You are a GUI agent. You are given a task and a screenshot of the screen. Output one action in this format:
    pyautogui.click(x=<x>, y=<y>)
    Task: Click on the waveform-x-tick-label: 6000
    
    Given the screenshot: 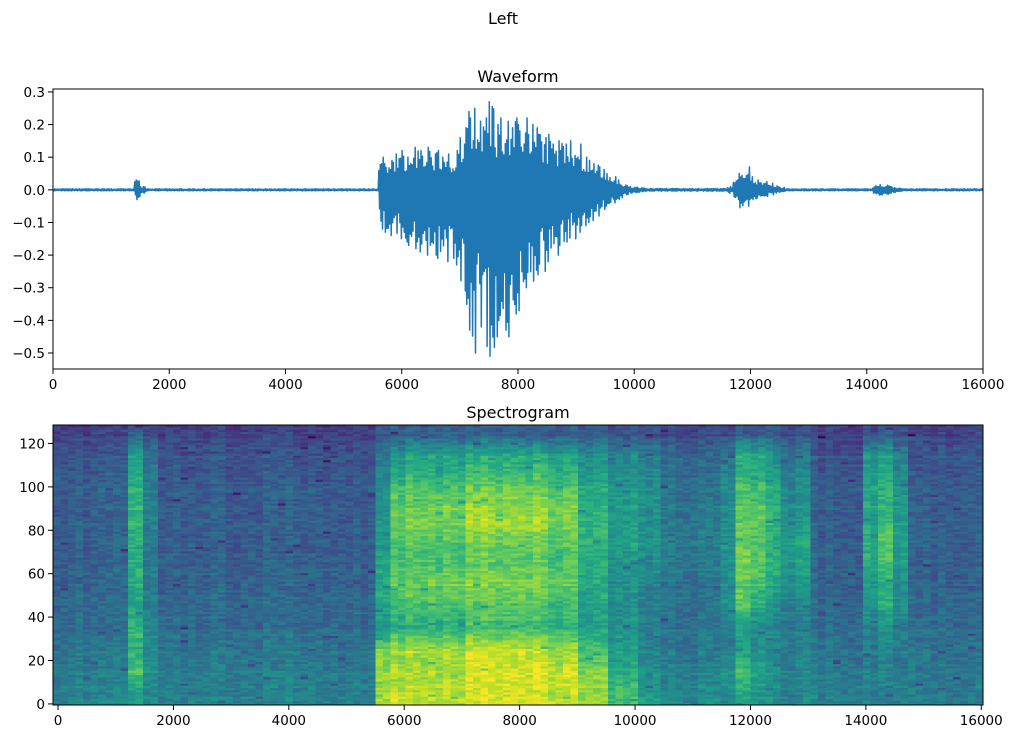 What is the action you would take?
    pyautogui.click(x=402, y=385)
    